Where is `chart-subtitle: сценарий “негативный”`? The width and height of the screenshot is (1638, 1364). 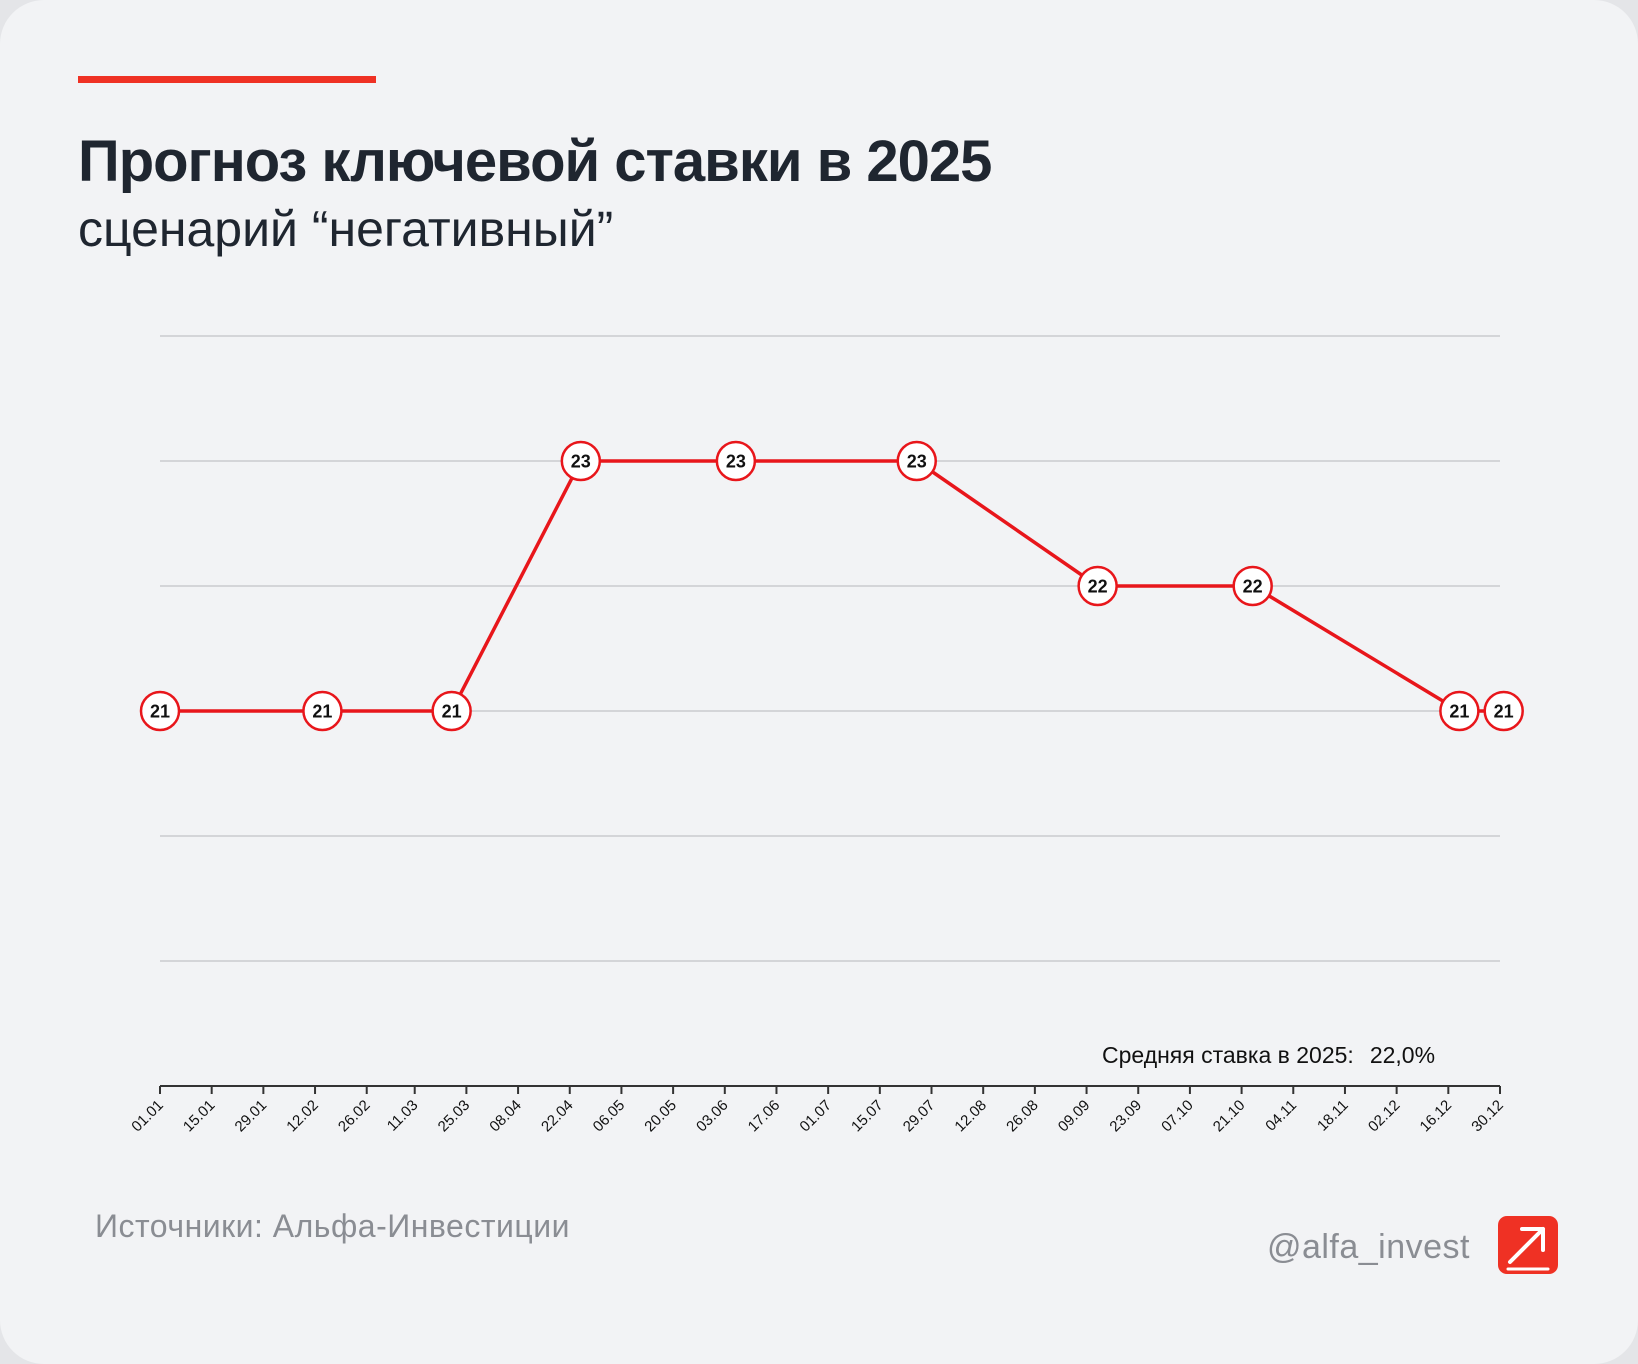
chart-subtitle: сценарий “негативный” is located at coordinates (346, 229).